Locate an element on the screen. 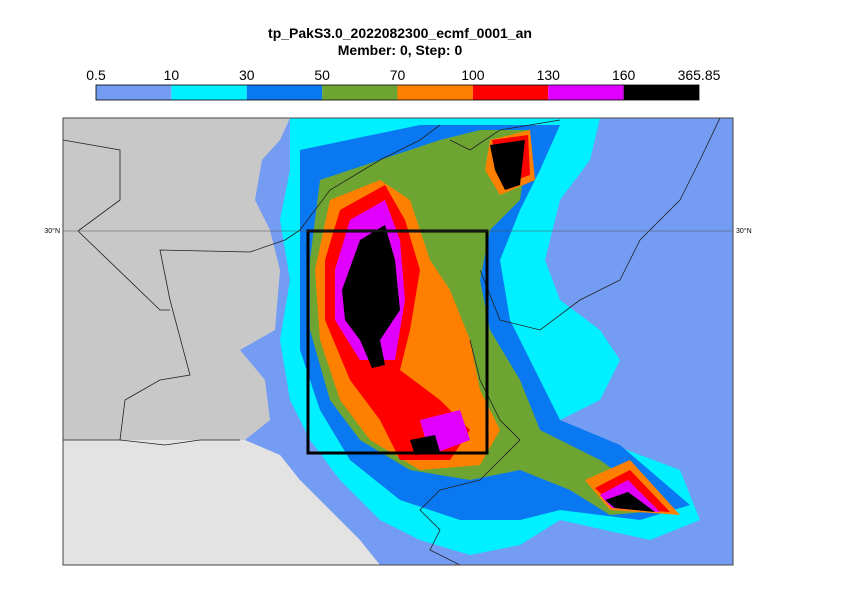  colorbar-label: 130 is located at coordinates (549, 75).